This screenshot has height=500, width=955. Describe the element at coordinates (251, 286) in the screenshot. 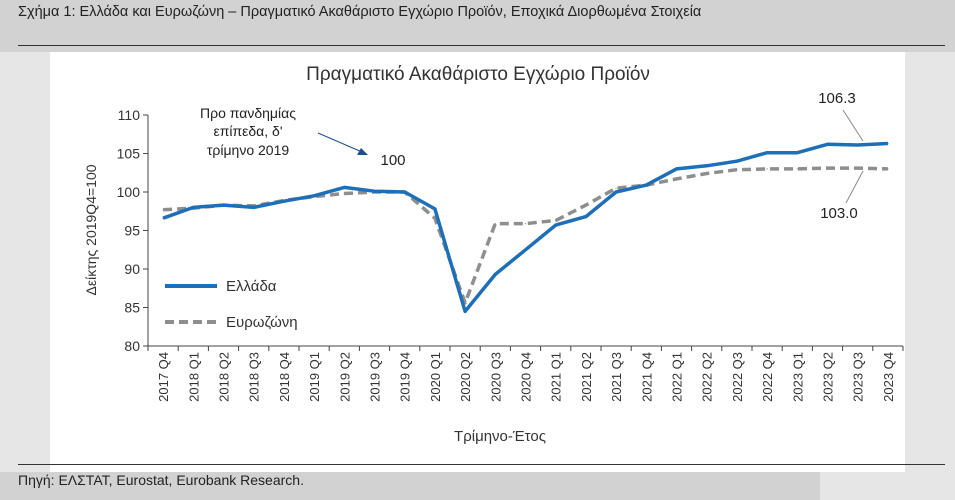

I see `legend-label-greece: Ελλάδα` at that location.